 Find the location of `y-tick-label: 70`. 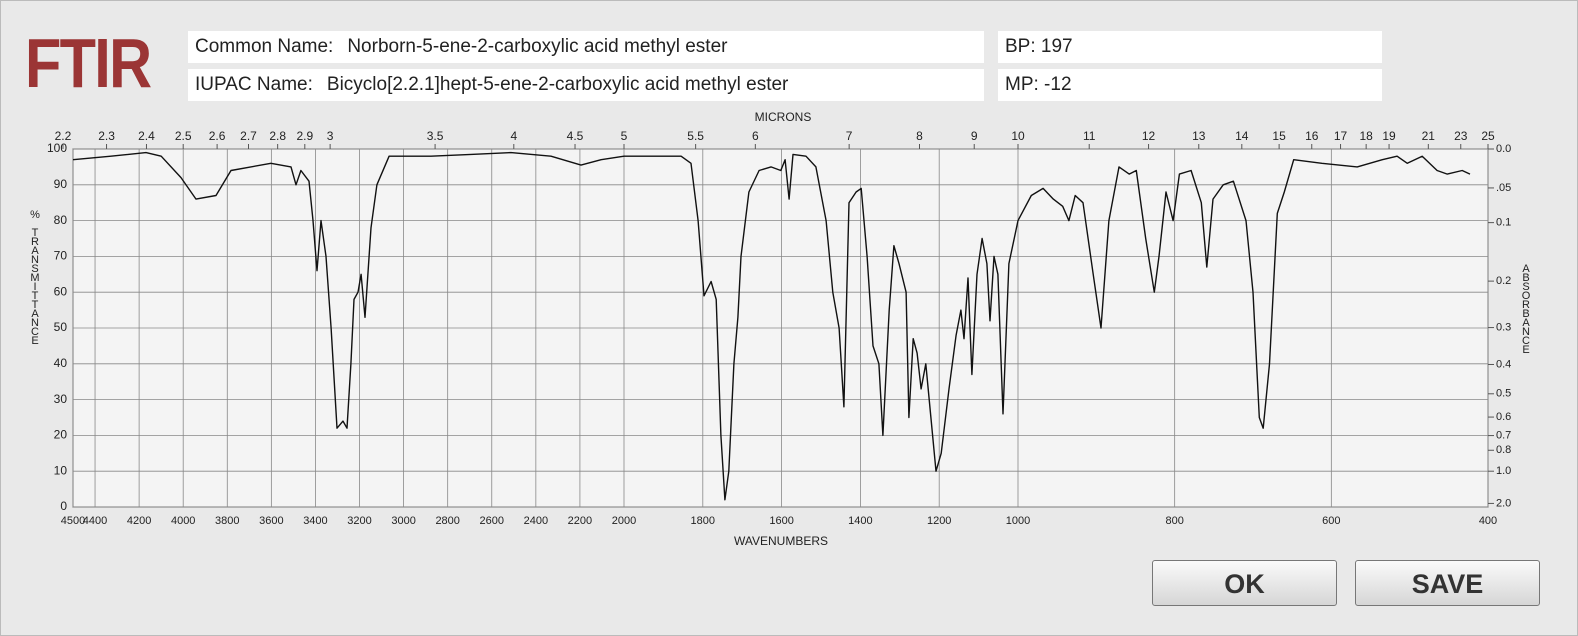

y-tick-label: 70 is located at coordinates (61, 256).